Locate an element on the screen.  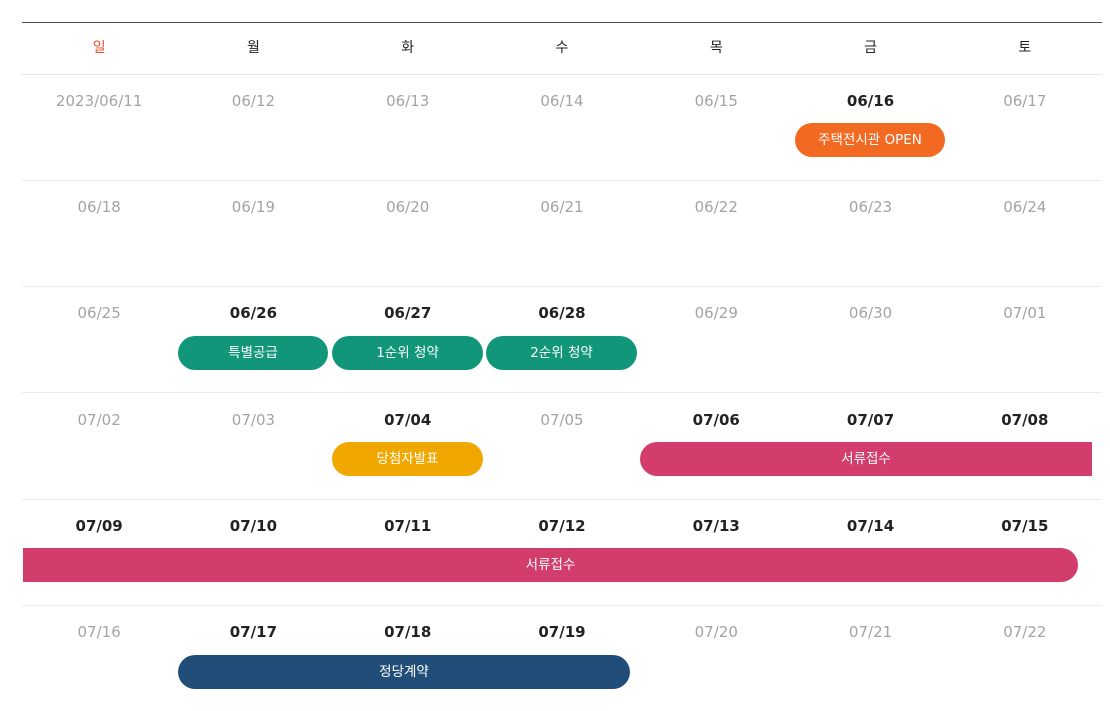
event-document-submission-cont: 서류접수 is located at coordinates (550, 565).